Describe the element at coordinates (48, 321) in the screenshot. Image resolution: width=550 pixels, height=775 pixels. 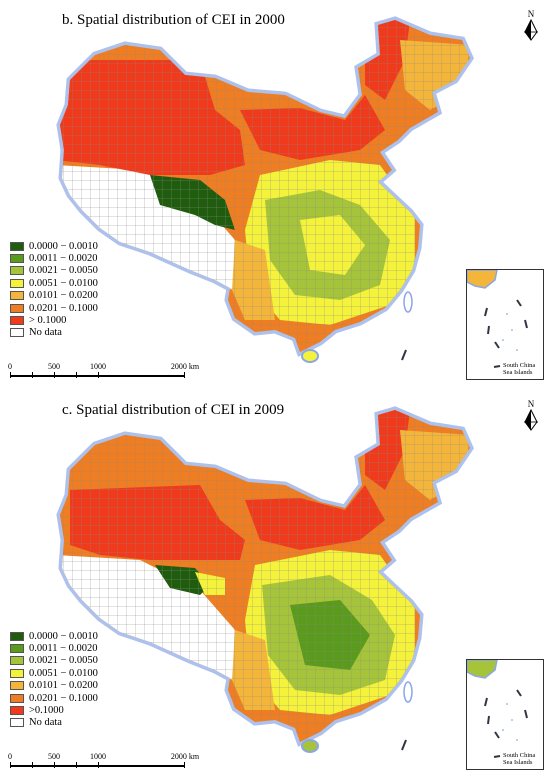
I see `legend-label: > 0.1000` at that location.